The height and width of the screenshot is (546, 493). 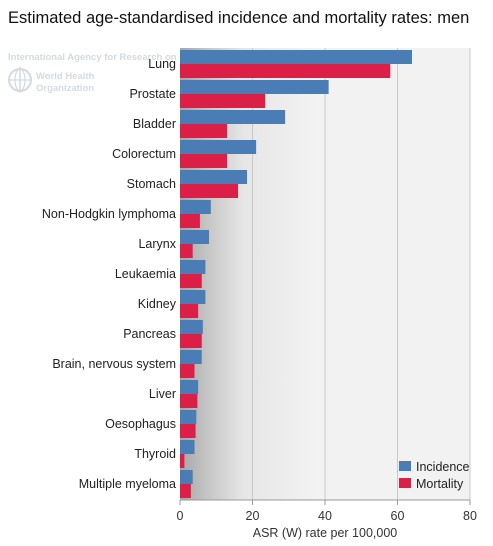 I want to click on bar-mortality-lung, so click(x=285, y=71).